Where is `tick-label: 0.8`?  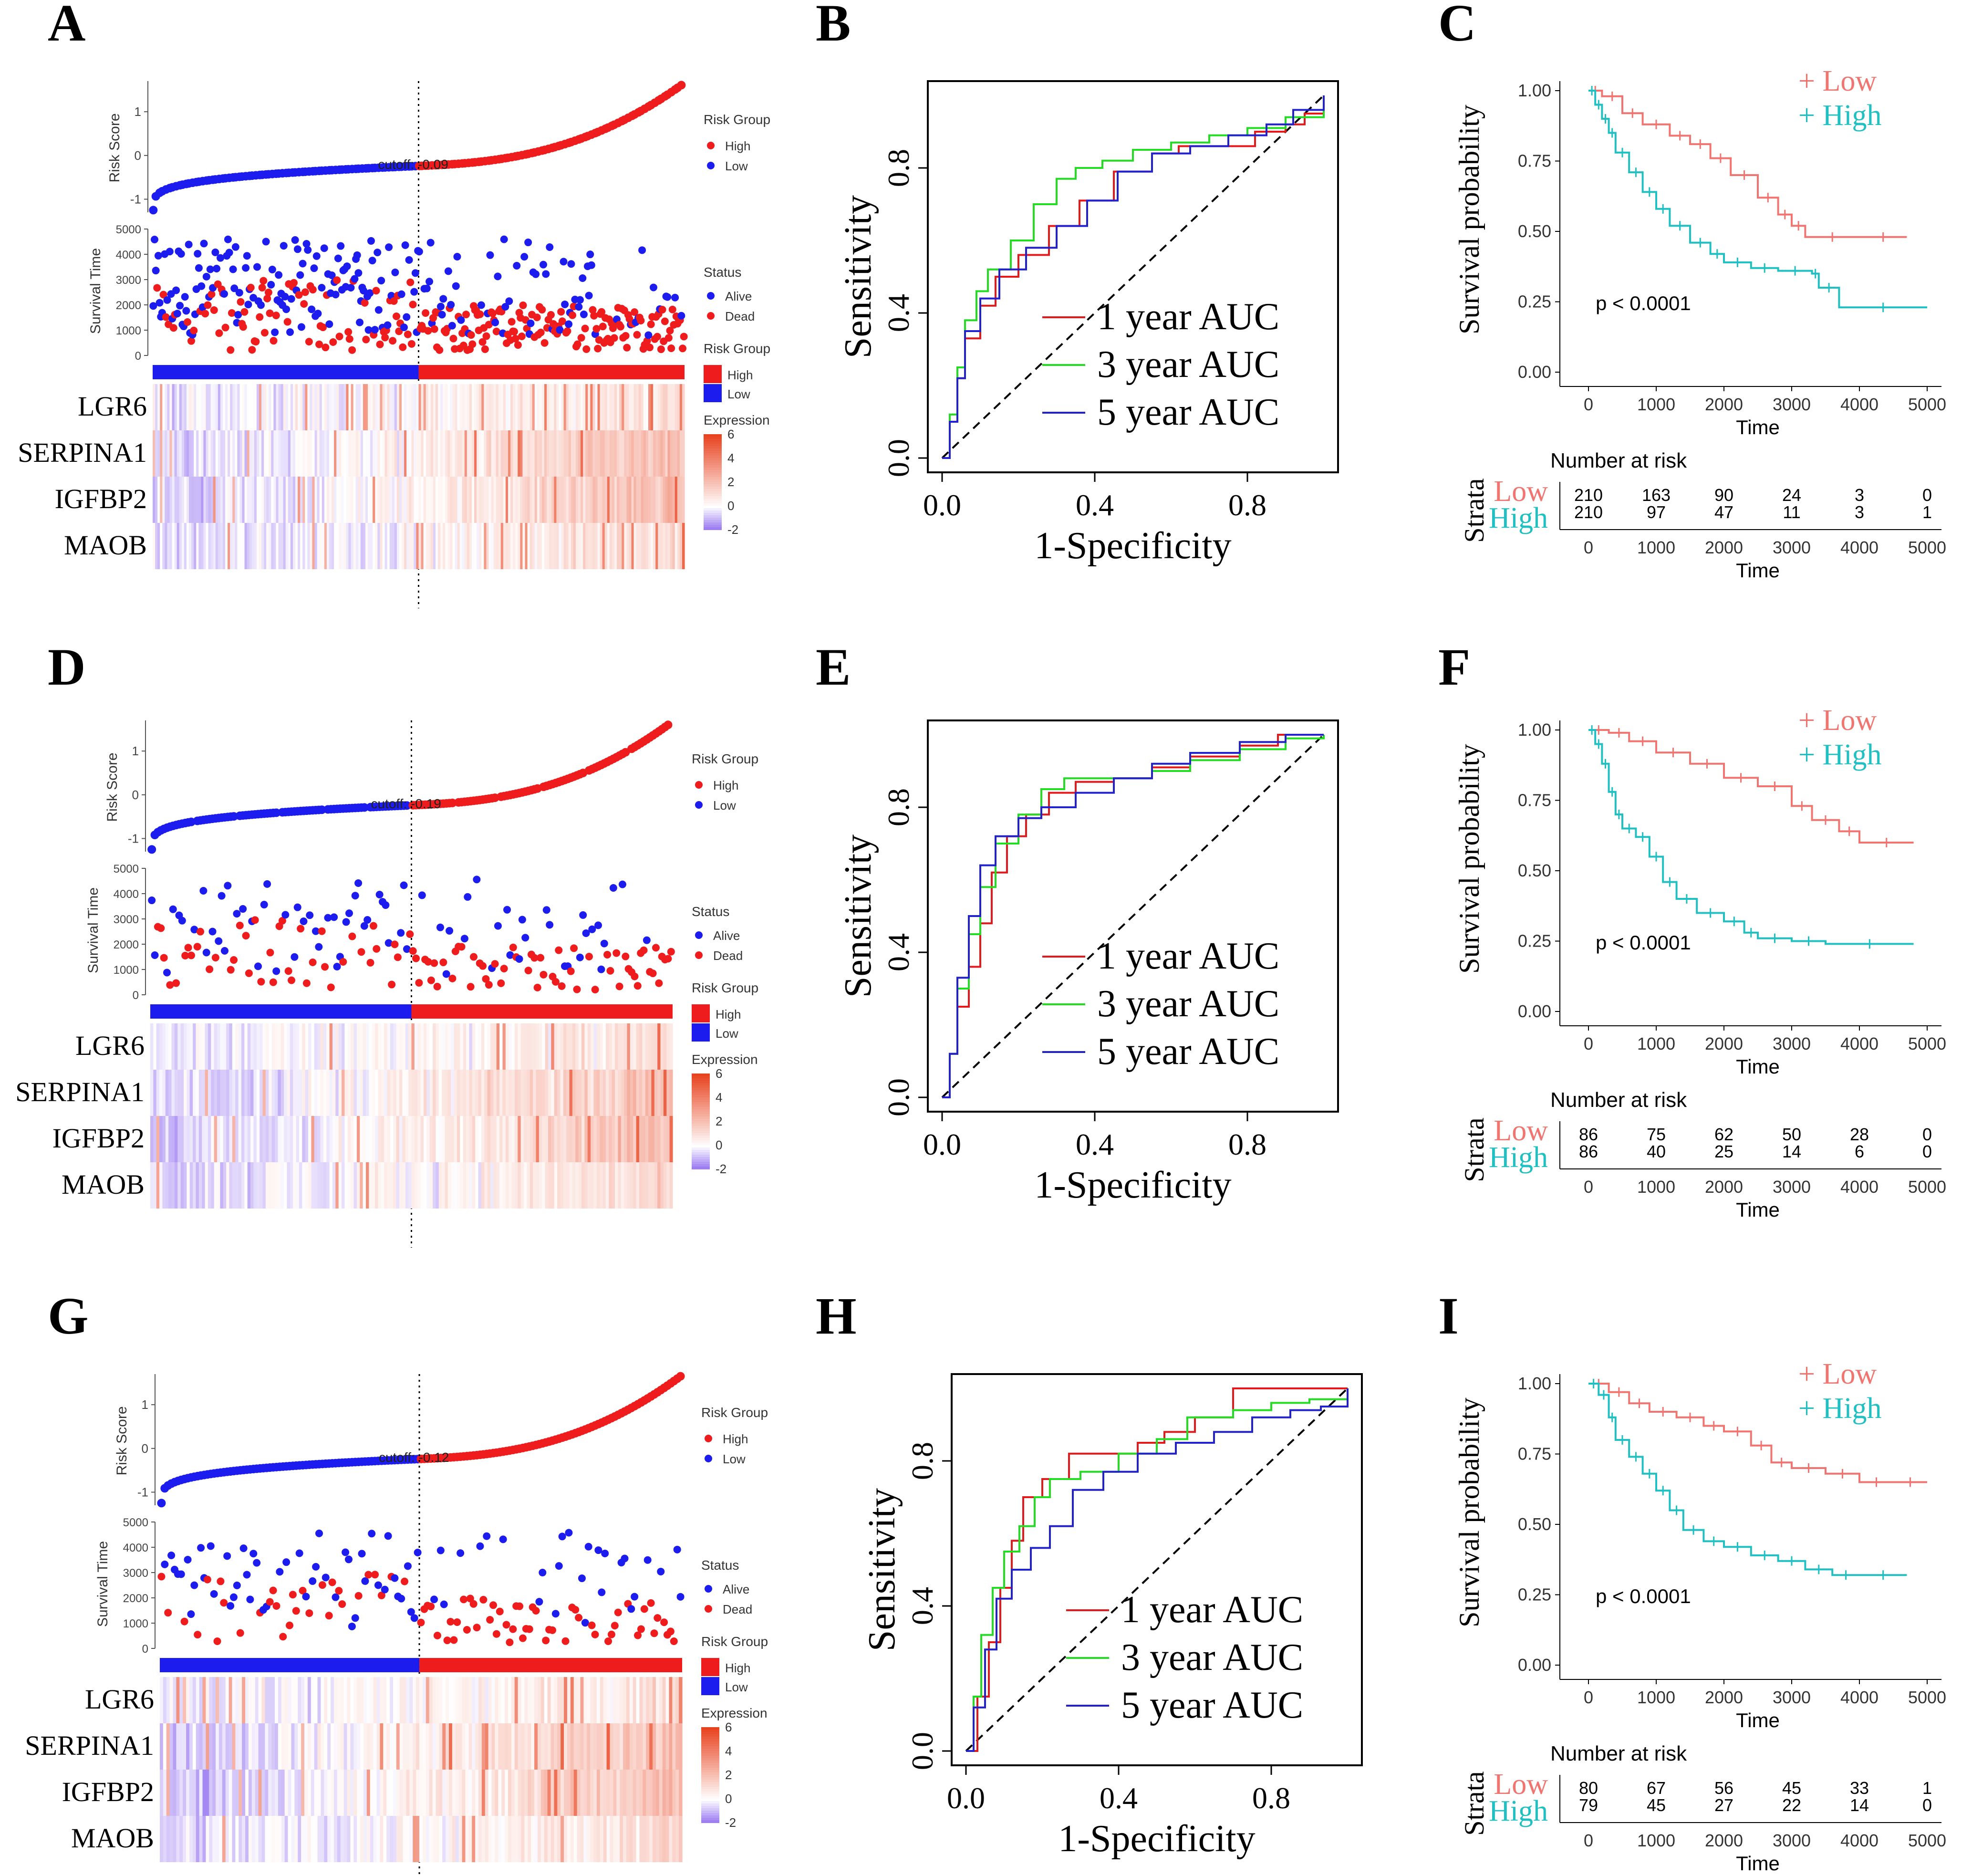
tick-label: 0.8 is located at coordinates (922, 1461).